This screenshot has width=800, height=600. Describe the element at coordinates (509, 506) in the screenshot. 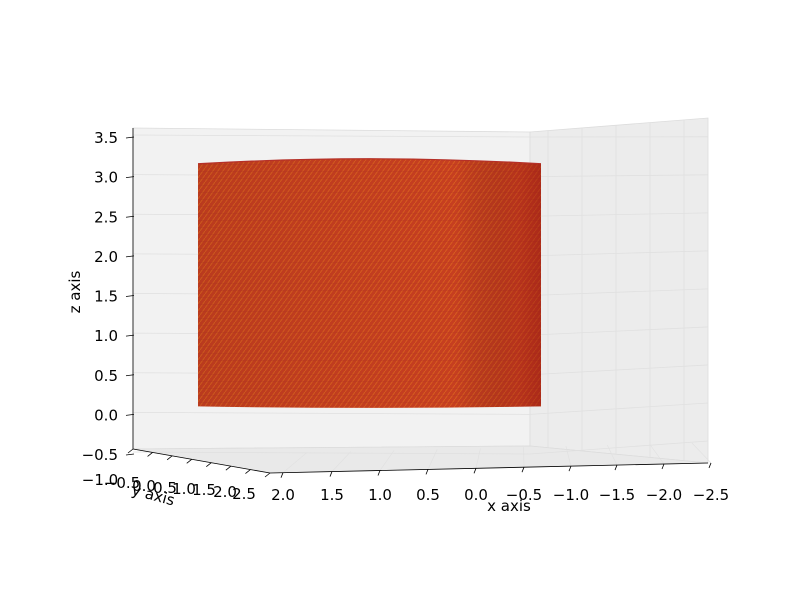

I see `x-axis-label: x axis` at that location.